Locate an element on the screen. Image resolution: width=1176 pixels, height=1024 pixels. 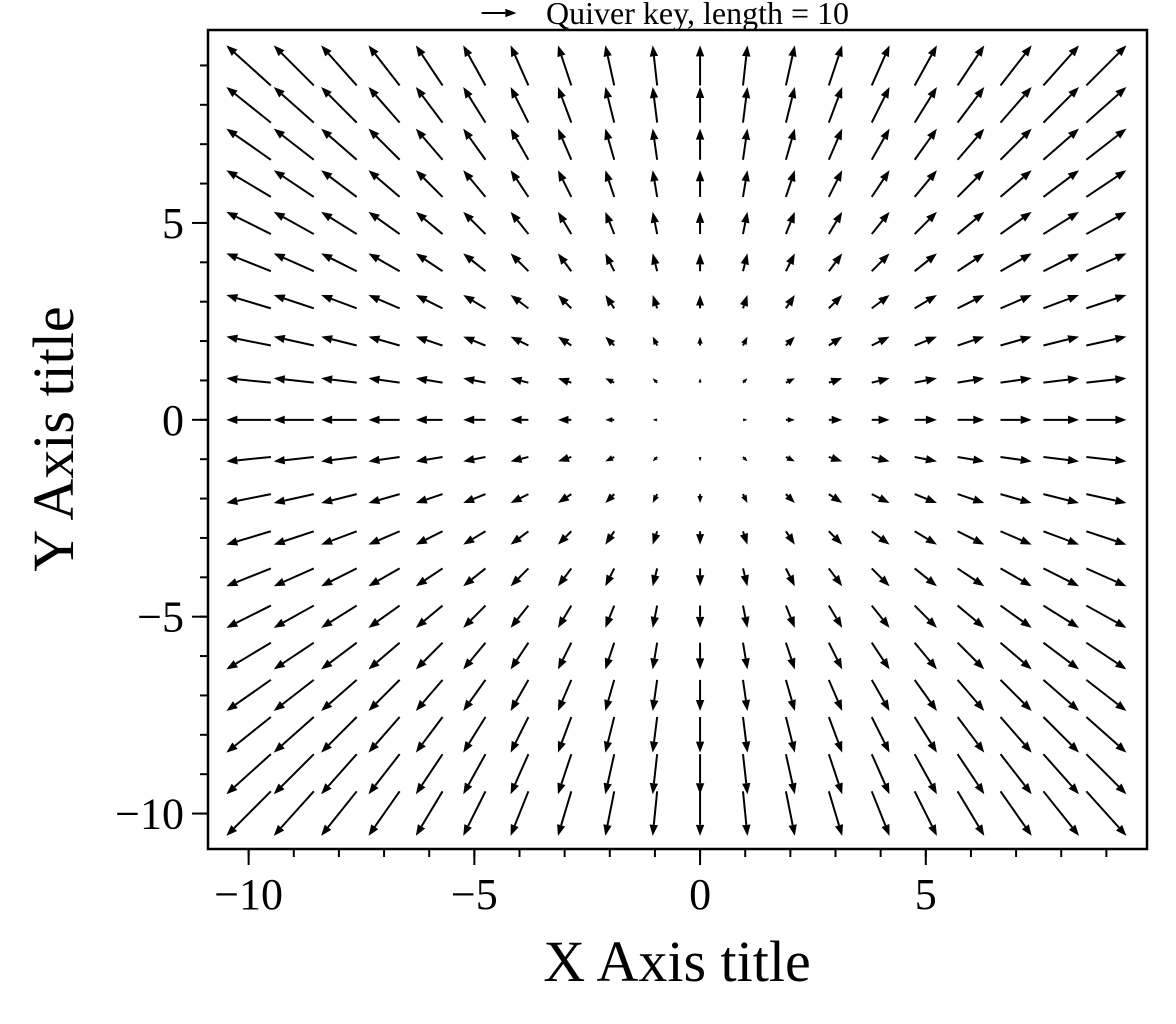
x-tick-label: −5 is located at coordinates (474, 894).